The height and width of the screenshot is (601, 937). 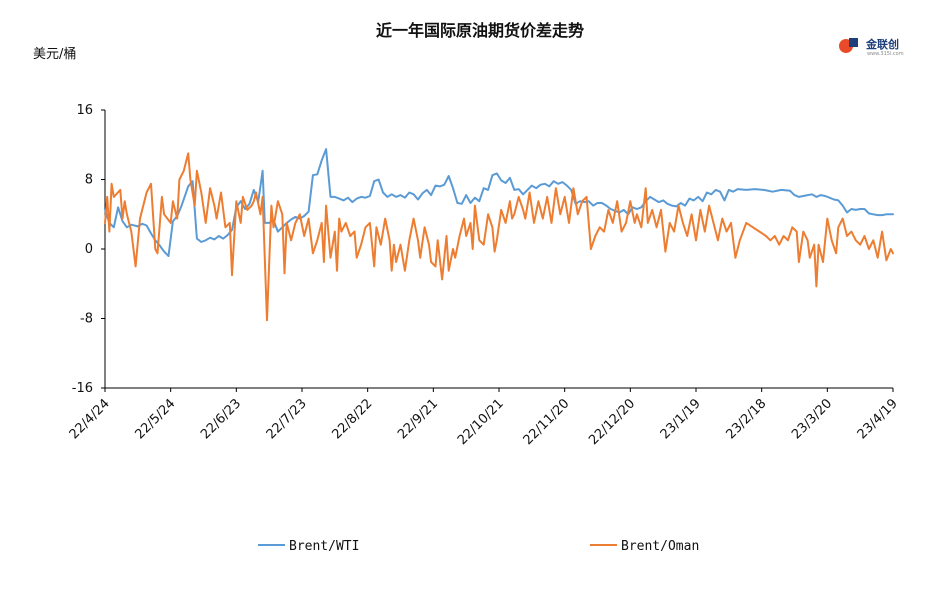 I want to click on chart-title: 近一年国际原油期货价差走势, so click(x=480, y=30).